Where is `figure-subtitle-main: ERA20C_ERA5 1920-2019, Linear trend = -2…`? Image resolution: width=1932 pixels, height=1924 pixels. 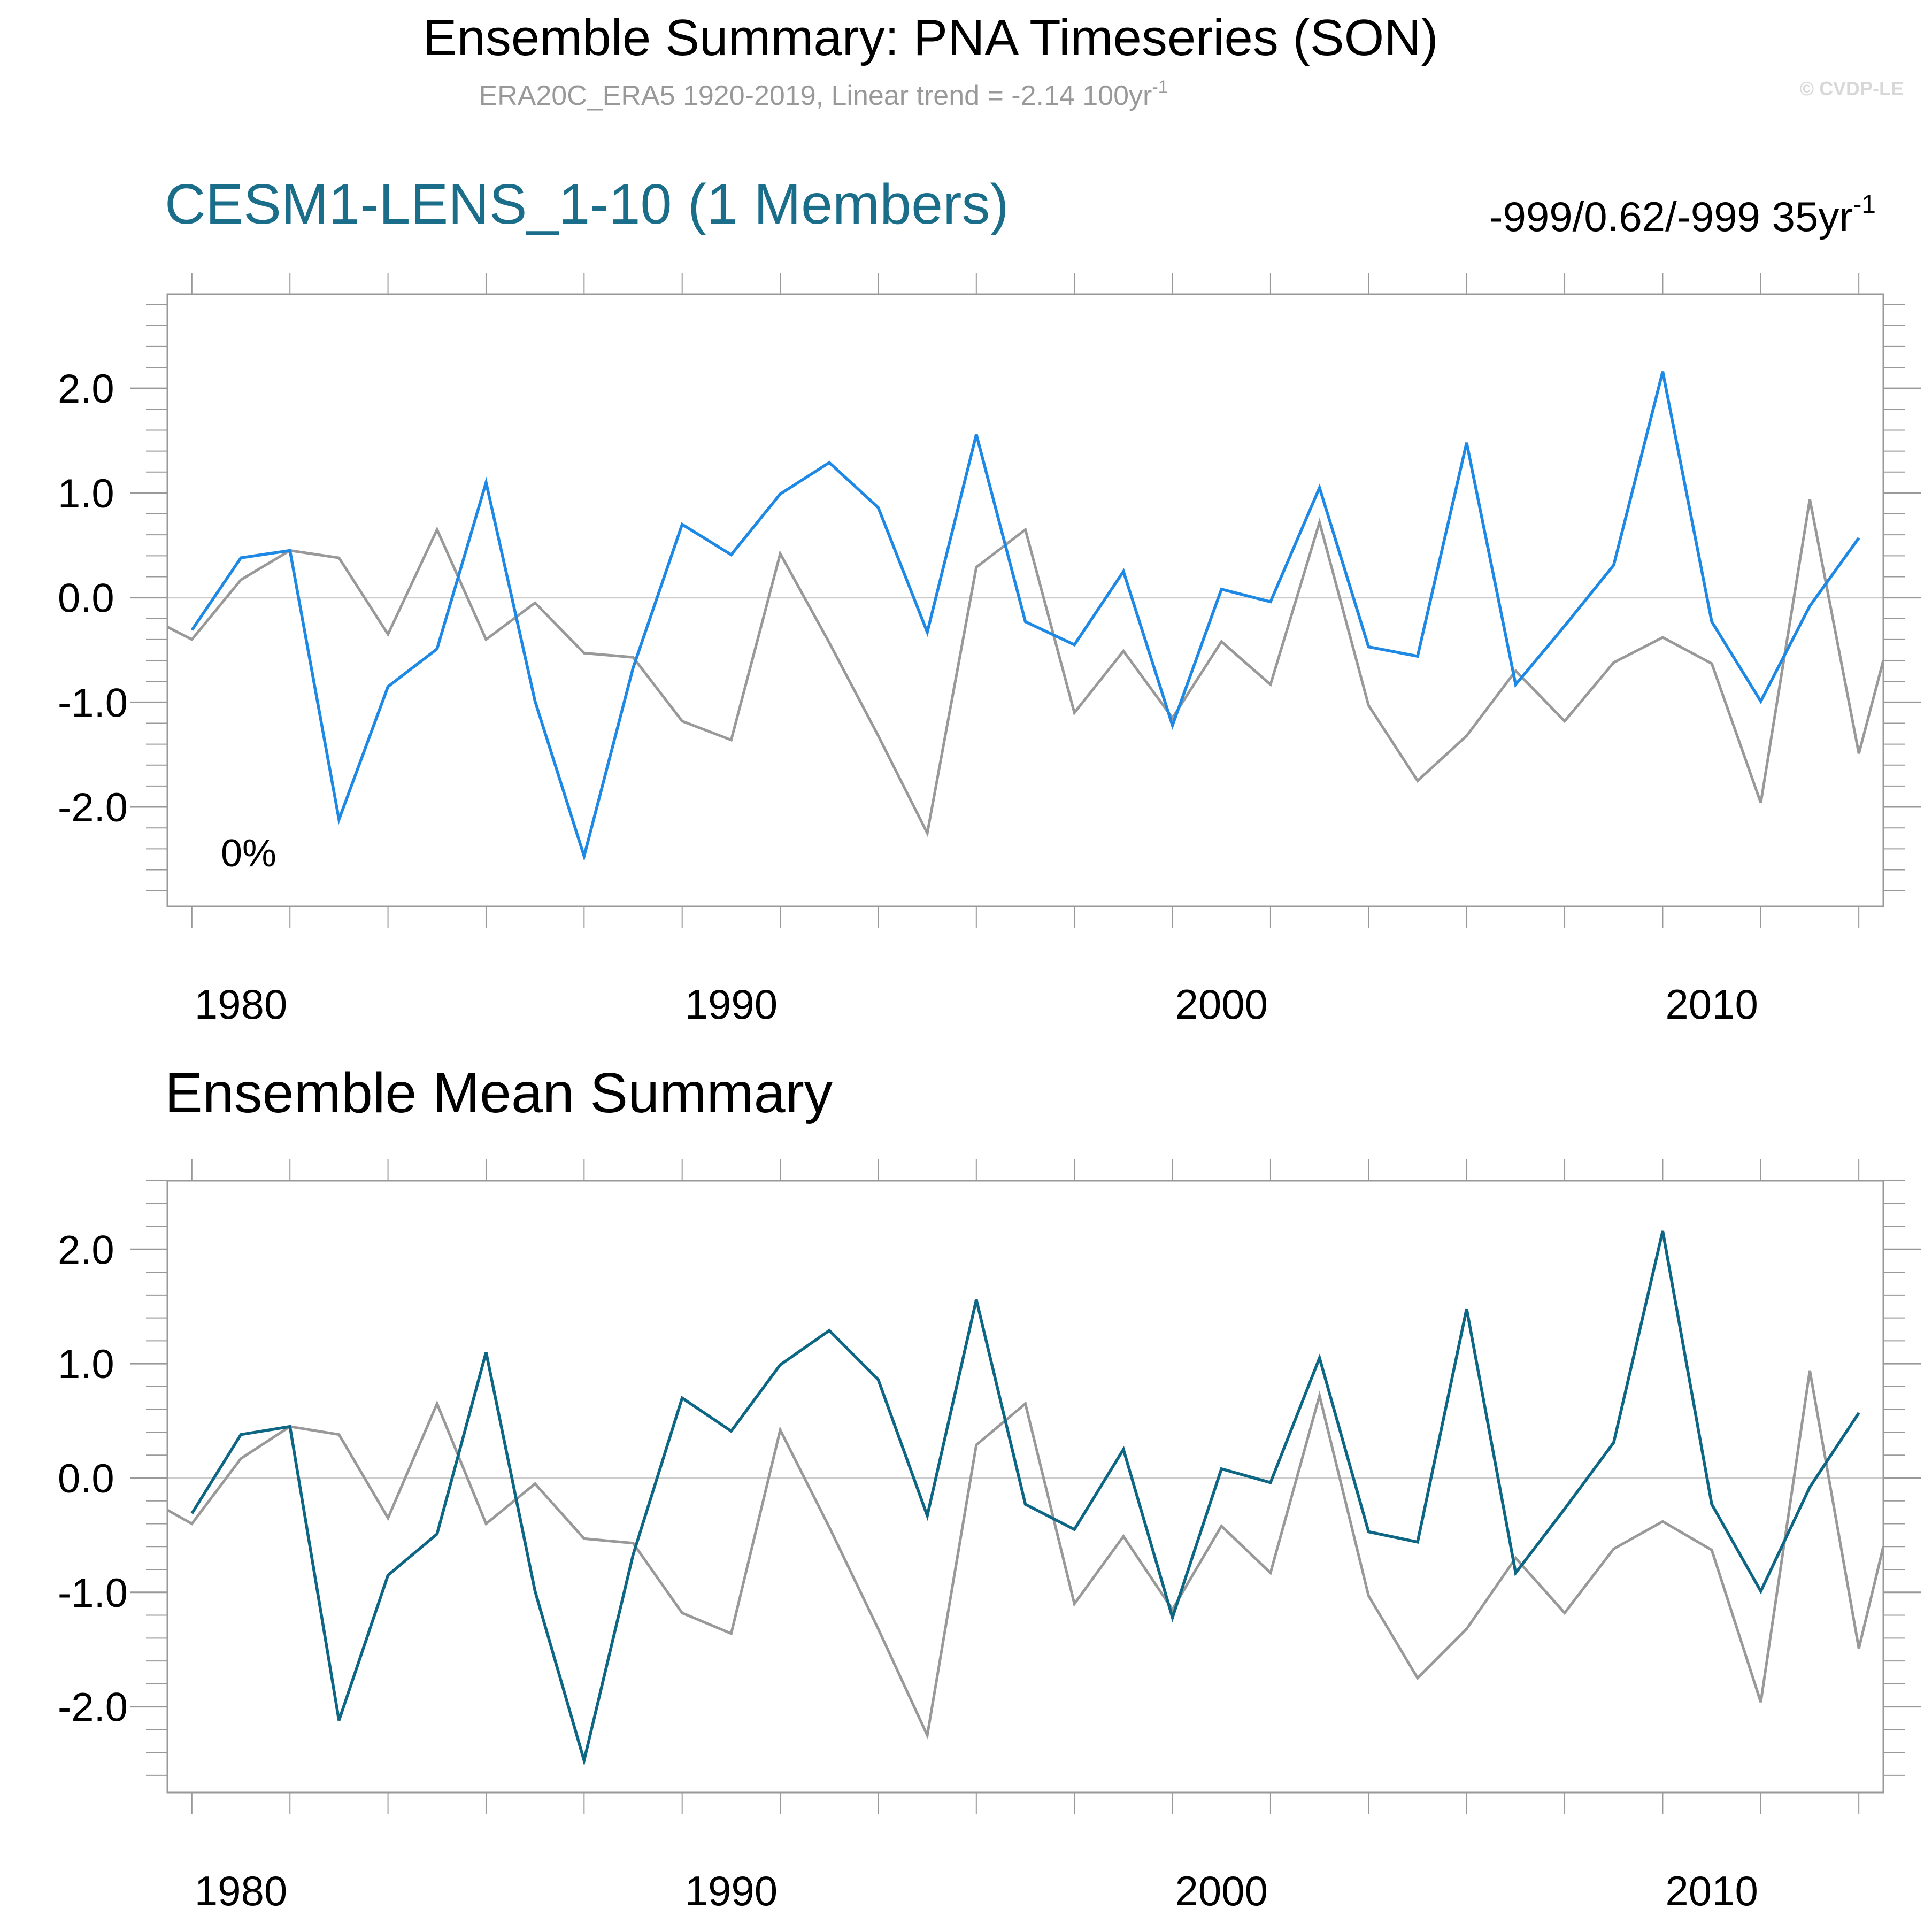 figure-subtitle-main: ERA20C_ERA5 1920-2019, Linear trend = -2… is located at coordinates (815, 95).